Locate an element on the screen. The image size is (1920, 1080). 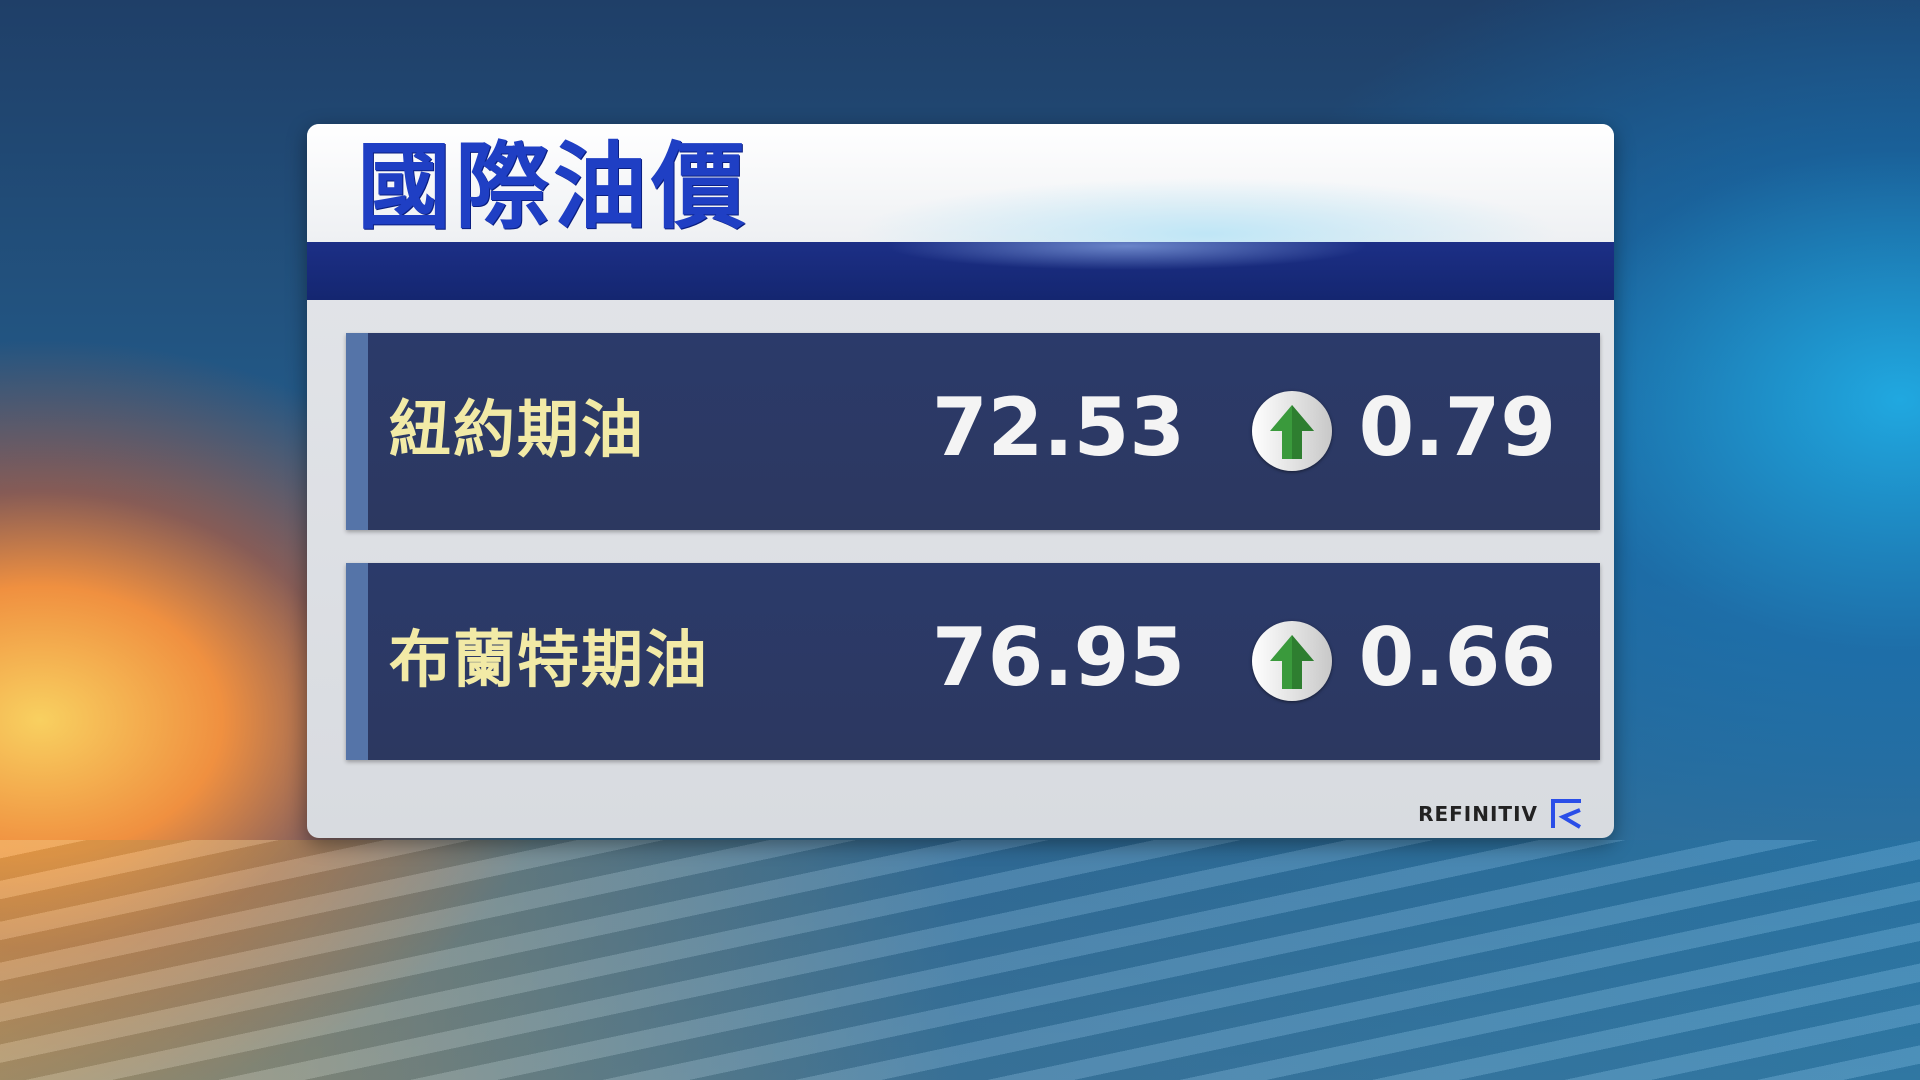
title-band is located at coordinates (960, 271).